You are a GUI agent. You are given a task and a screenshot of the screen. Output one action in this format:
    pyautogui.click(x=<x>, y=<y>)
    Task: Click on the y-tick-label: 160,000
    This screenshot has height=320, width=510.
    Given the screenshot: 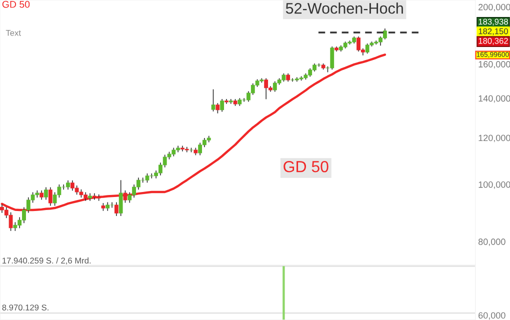 What is the action you would take?
    pyautogui.click(x=494, y=65)
    